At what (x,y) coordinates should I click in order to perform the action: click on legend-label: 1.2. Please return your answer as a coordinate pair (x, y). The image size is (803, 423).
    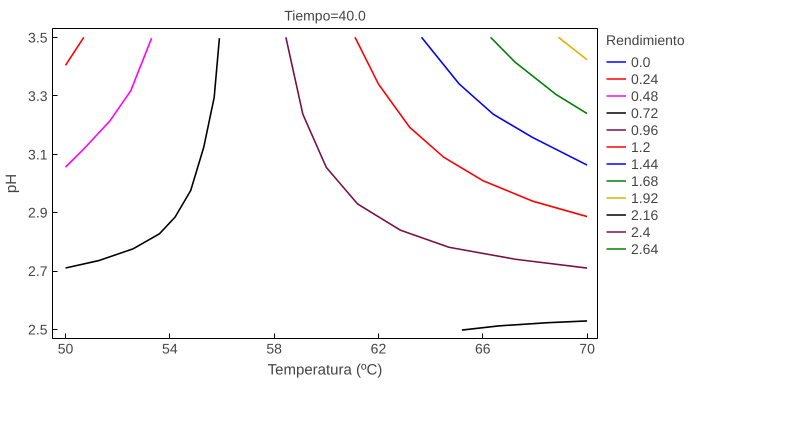
    Looking at the image, I should click on (641, 146).